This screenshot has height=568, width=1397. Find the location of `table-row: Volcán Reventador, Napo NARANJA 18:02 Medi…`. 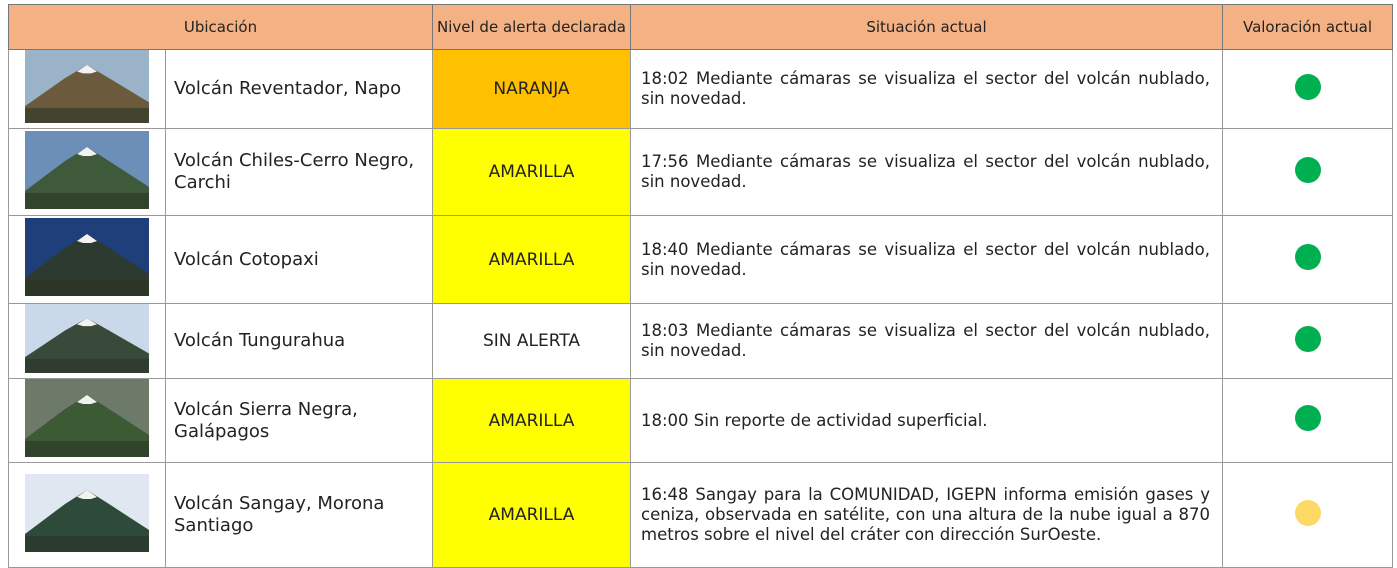

table-row: Volcán Reventador, Napo NARANJA 18:02 Medi… is located at coordinates (700, 89).